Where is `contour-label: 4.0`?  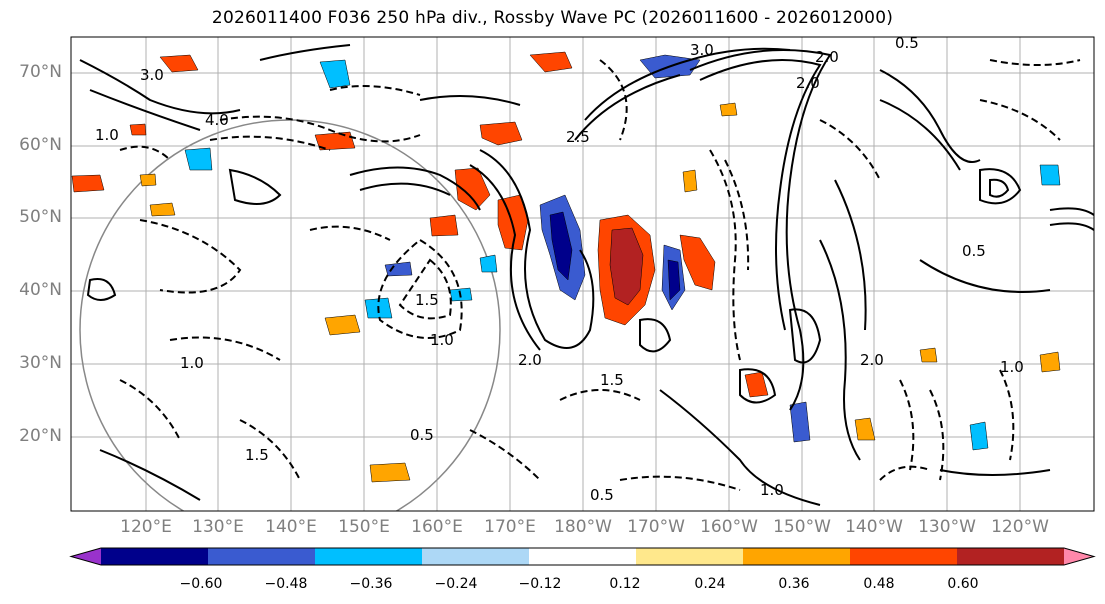 contour-label: 4.0 is located at coordinates (217, 120).